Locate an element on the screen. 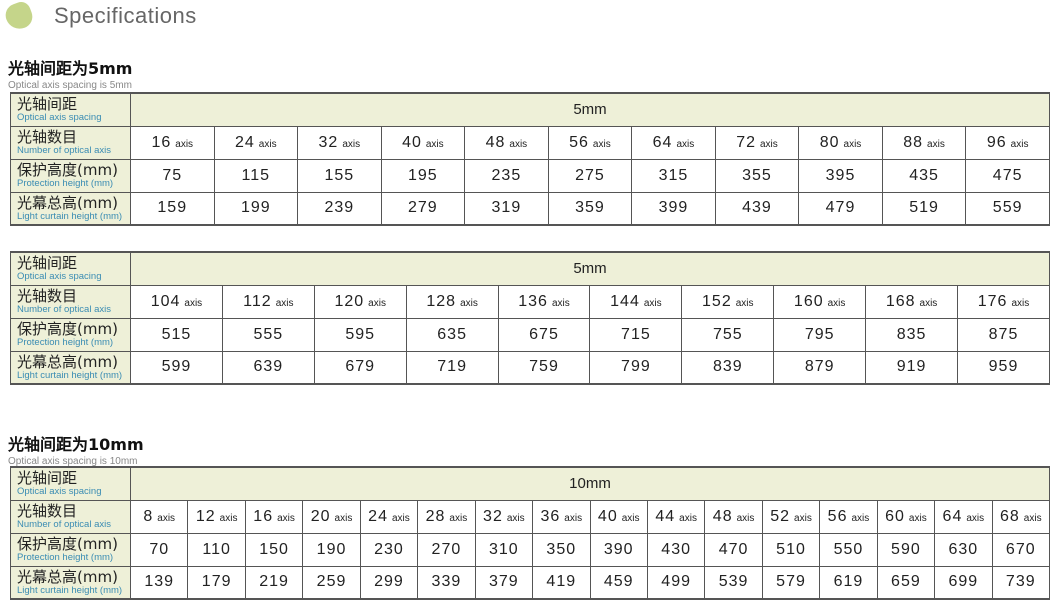  protection-height: 230 is located at coordinates (389, 549).